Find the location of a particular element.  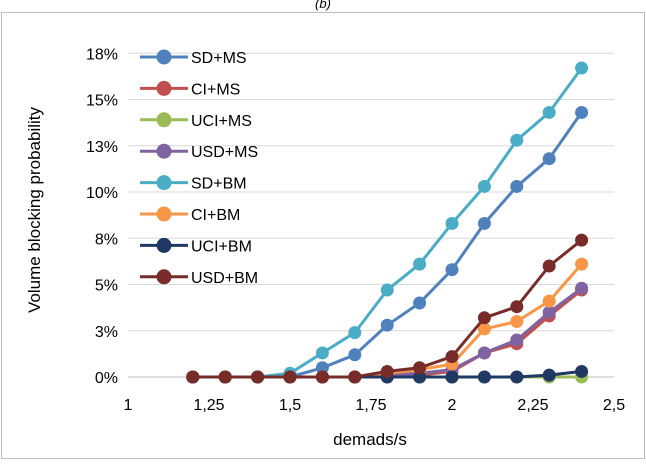

legend-item: CI+BM is located at coordinates (190, 215).